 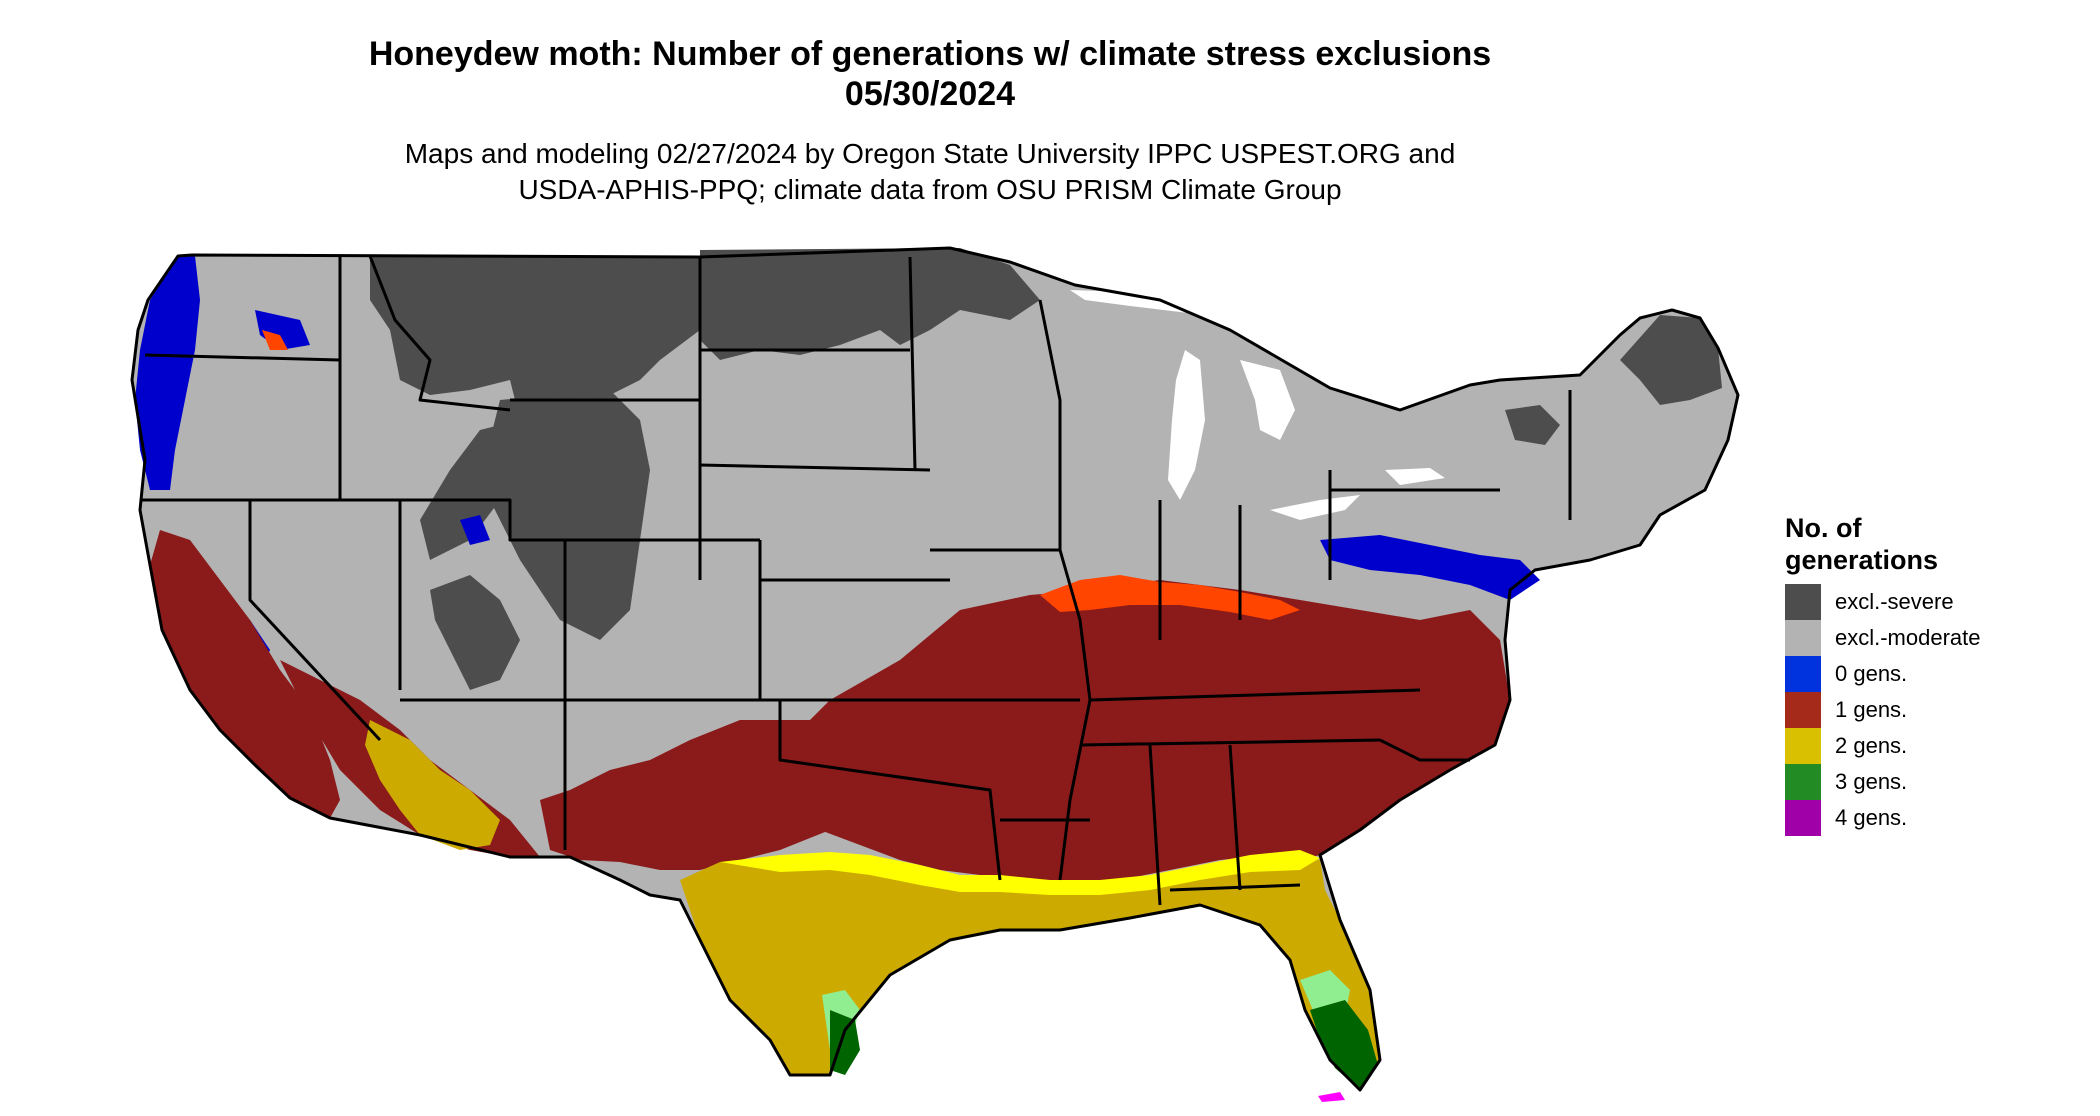 What do you see at coordinates (1532, 425) in the screenshot?
I see `severe-adirondacks` at bounding box center [1532, 425].